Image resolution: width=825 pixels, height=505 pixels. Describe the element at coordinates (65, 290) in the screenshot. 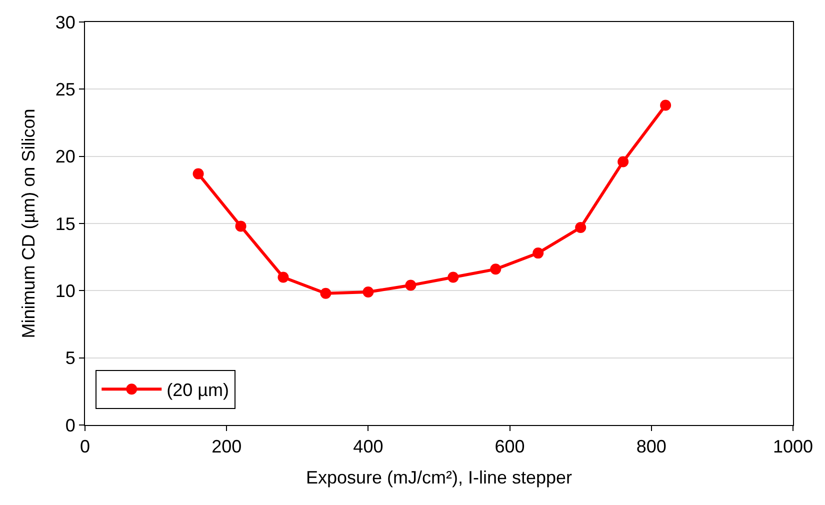

I see `y-tick-label: 10` at that location.